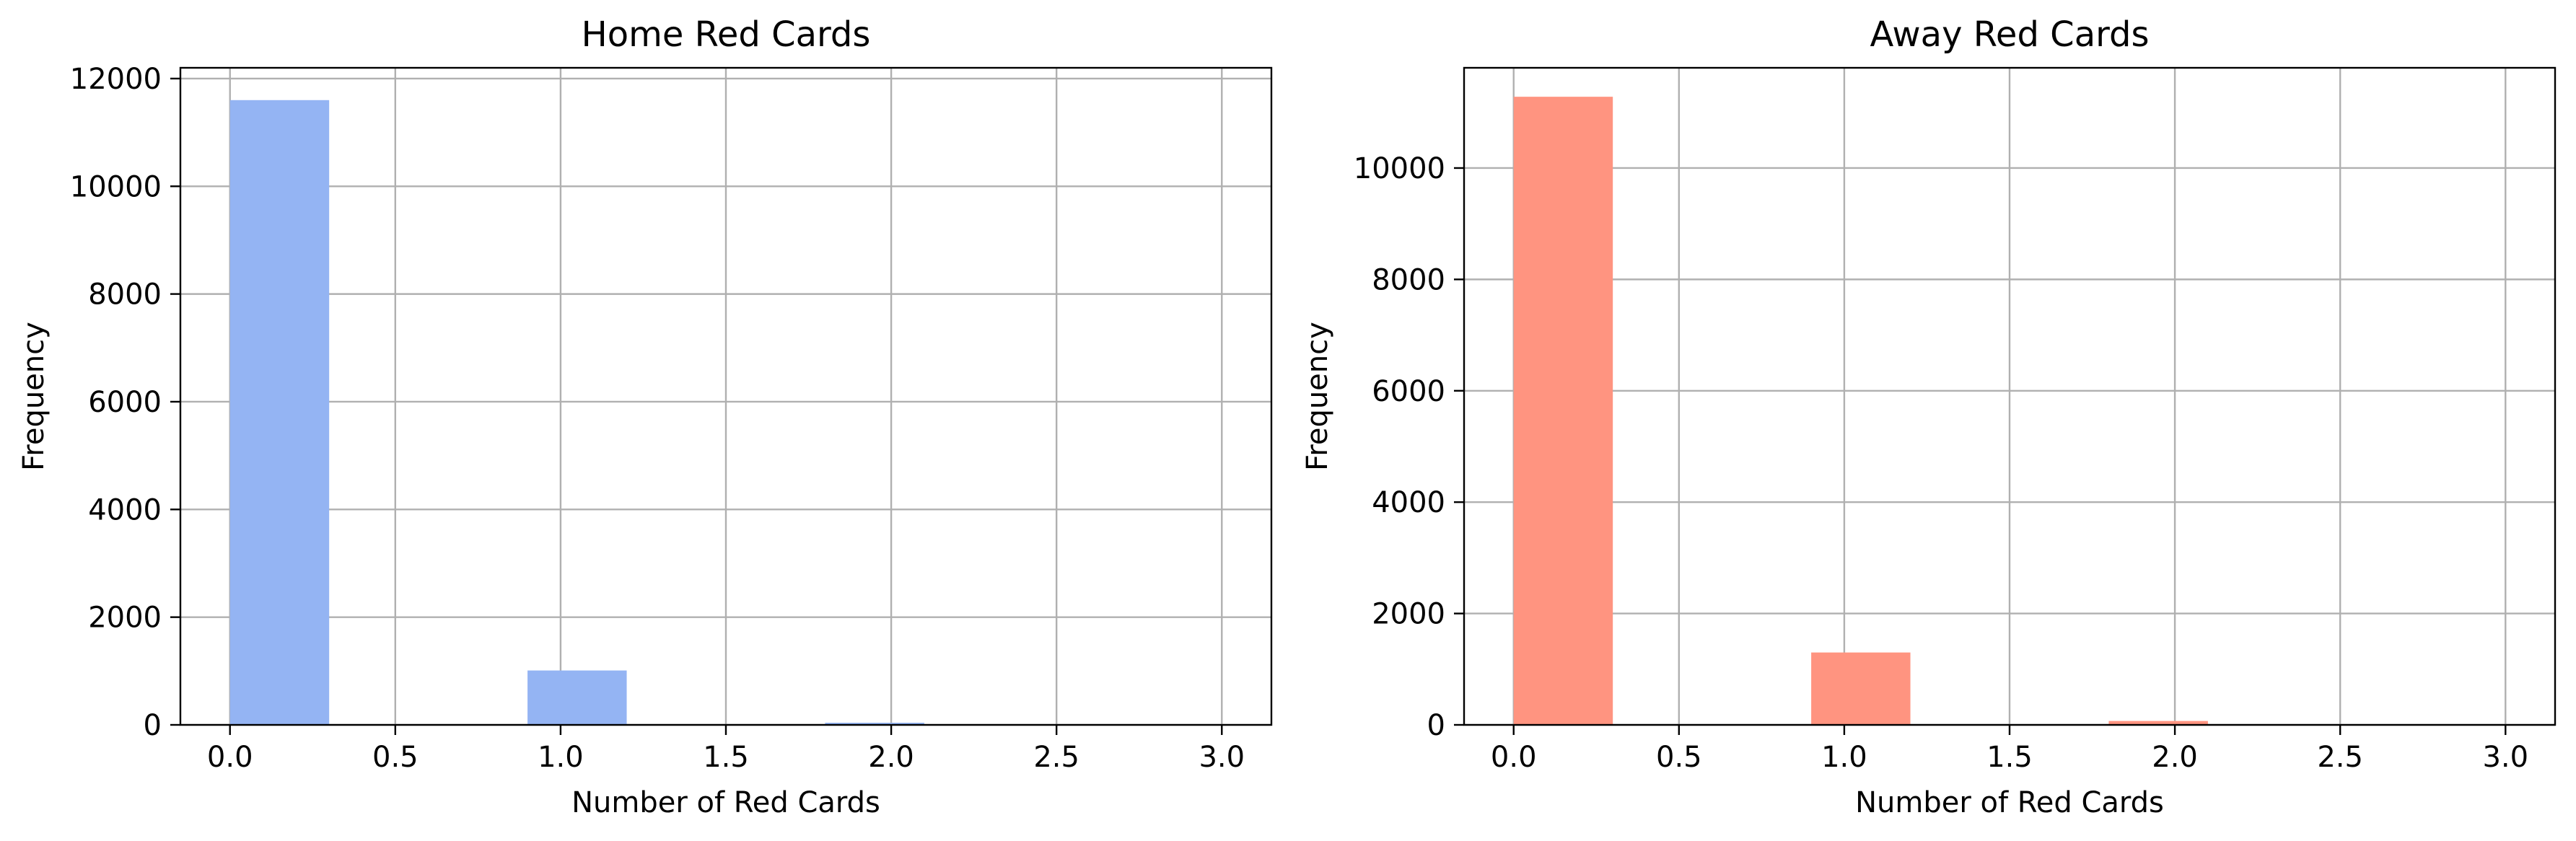  I want to click on home-y-axis-label: Frequency, so click(34, 396).